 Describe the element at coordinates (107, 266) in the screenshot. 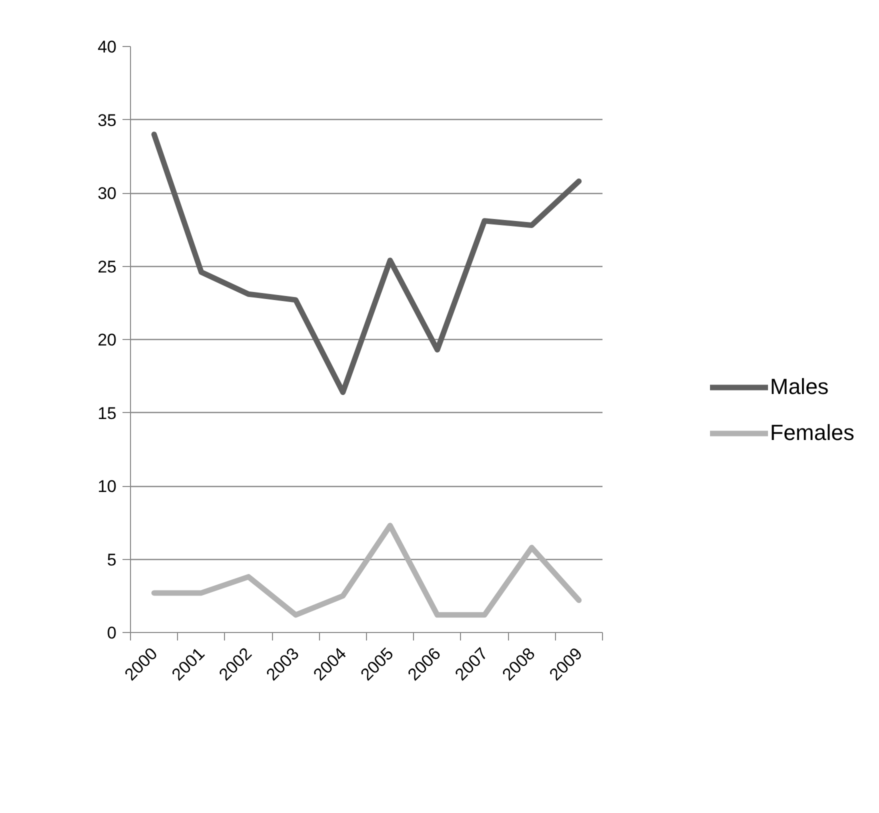

I see `y-tick-label: 25` at that location.